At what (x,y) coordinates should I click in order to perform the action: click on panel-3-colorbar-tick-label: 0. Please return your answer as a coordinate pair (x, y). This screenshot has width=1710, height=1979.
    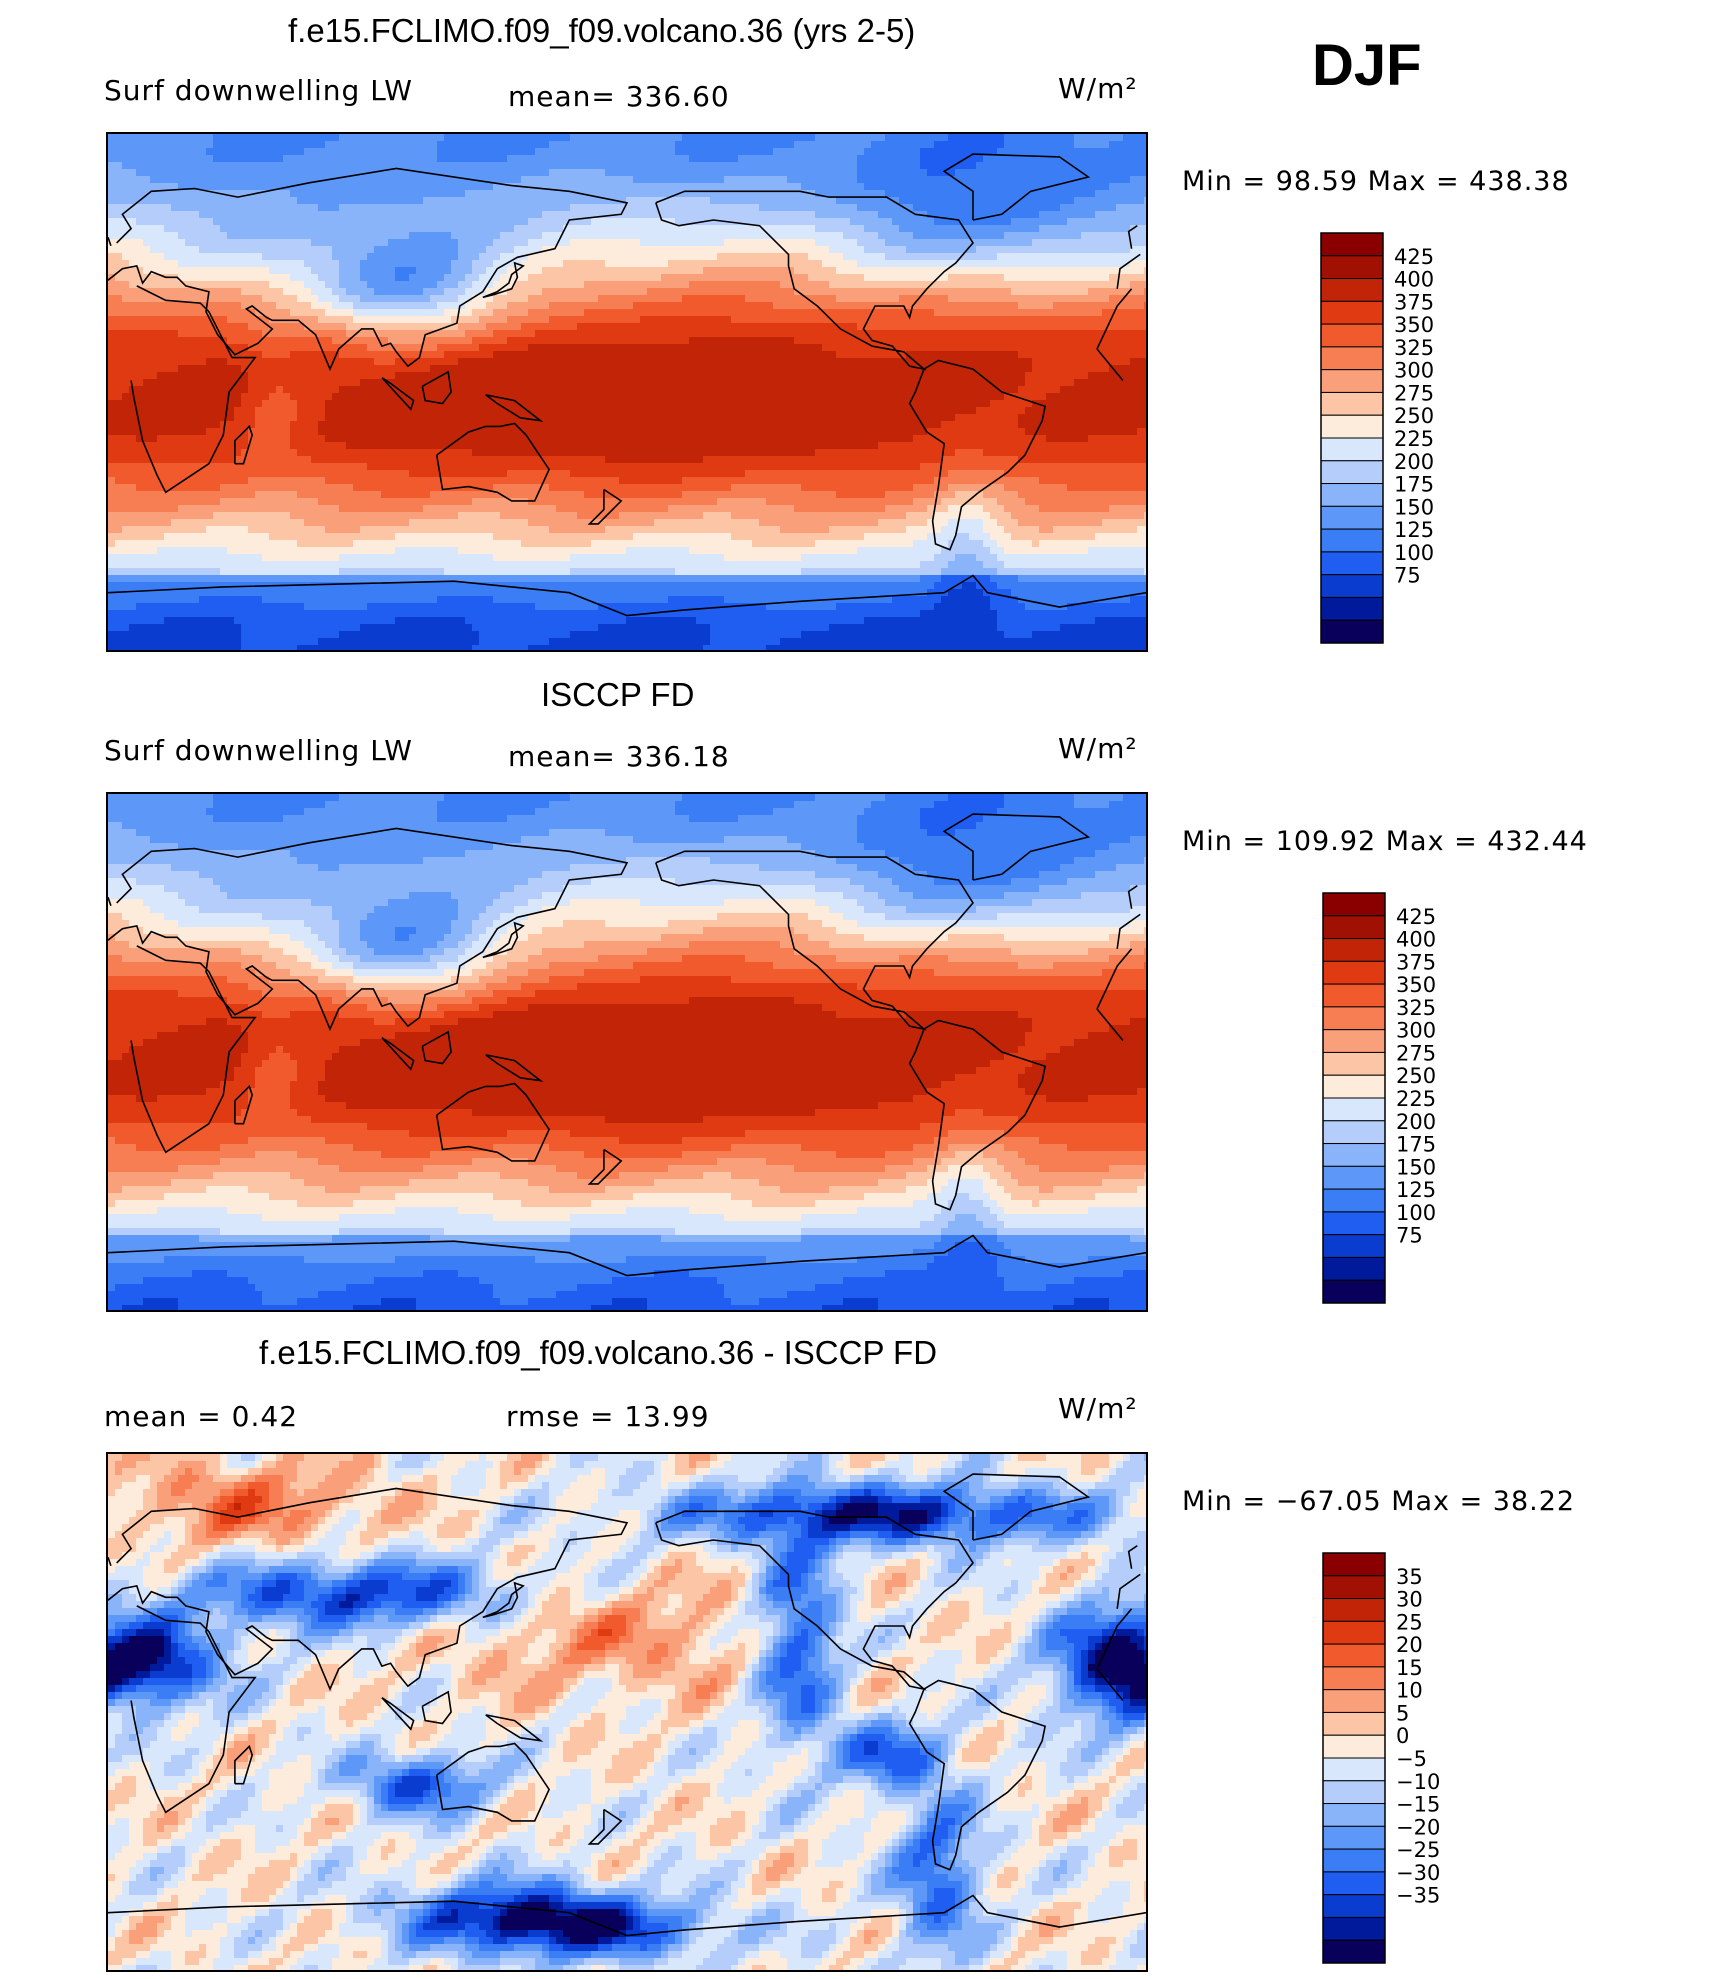
    Looking at the image, I should click on (1402, 1736).